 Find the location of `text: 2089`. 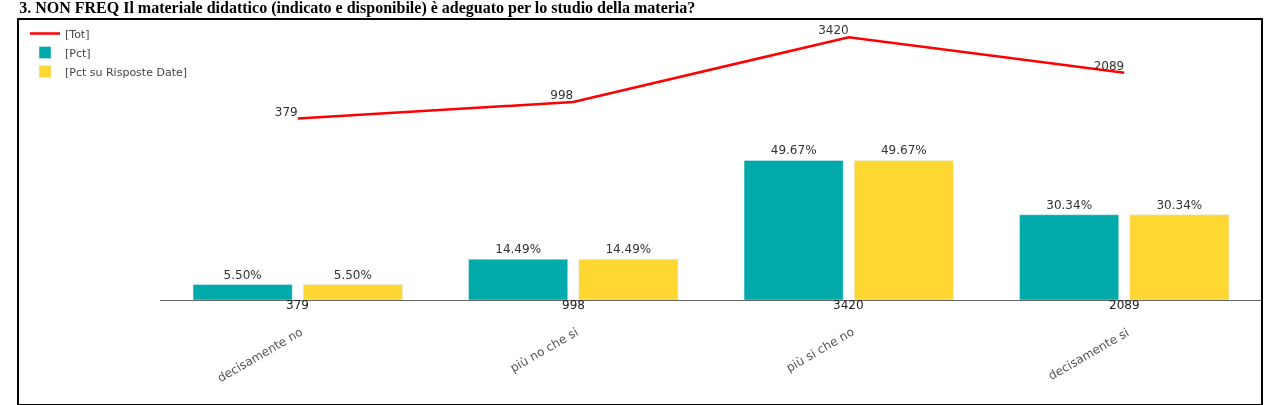

text: 2089 is located at coordinates (1124, 305).